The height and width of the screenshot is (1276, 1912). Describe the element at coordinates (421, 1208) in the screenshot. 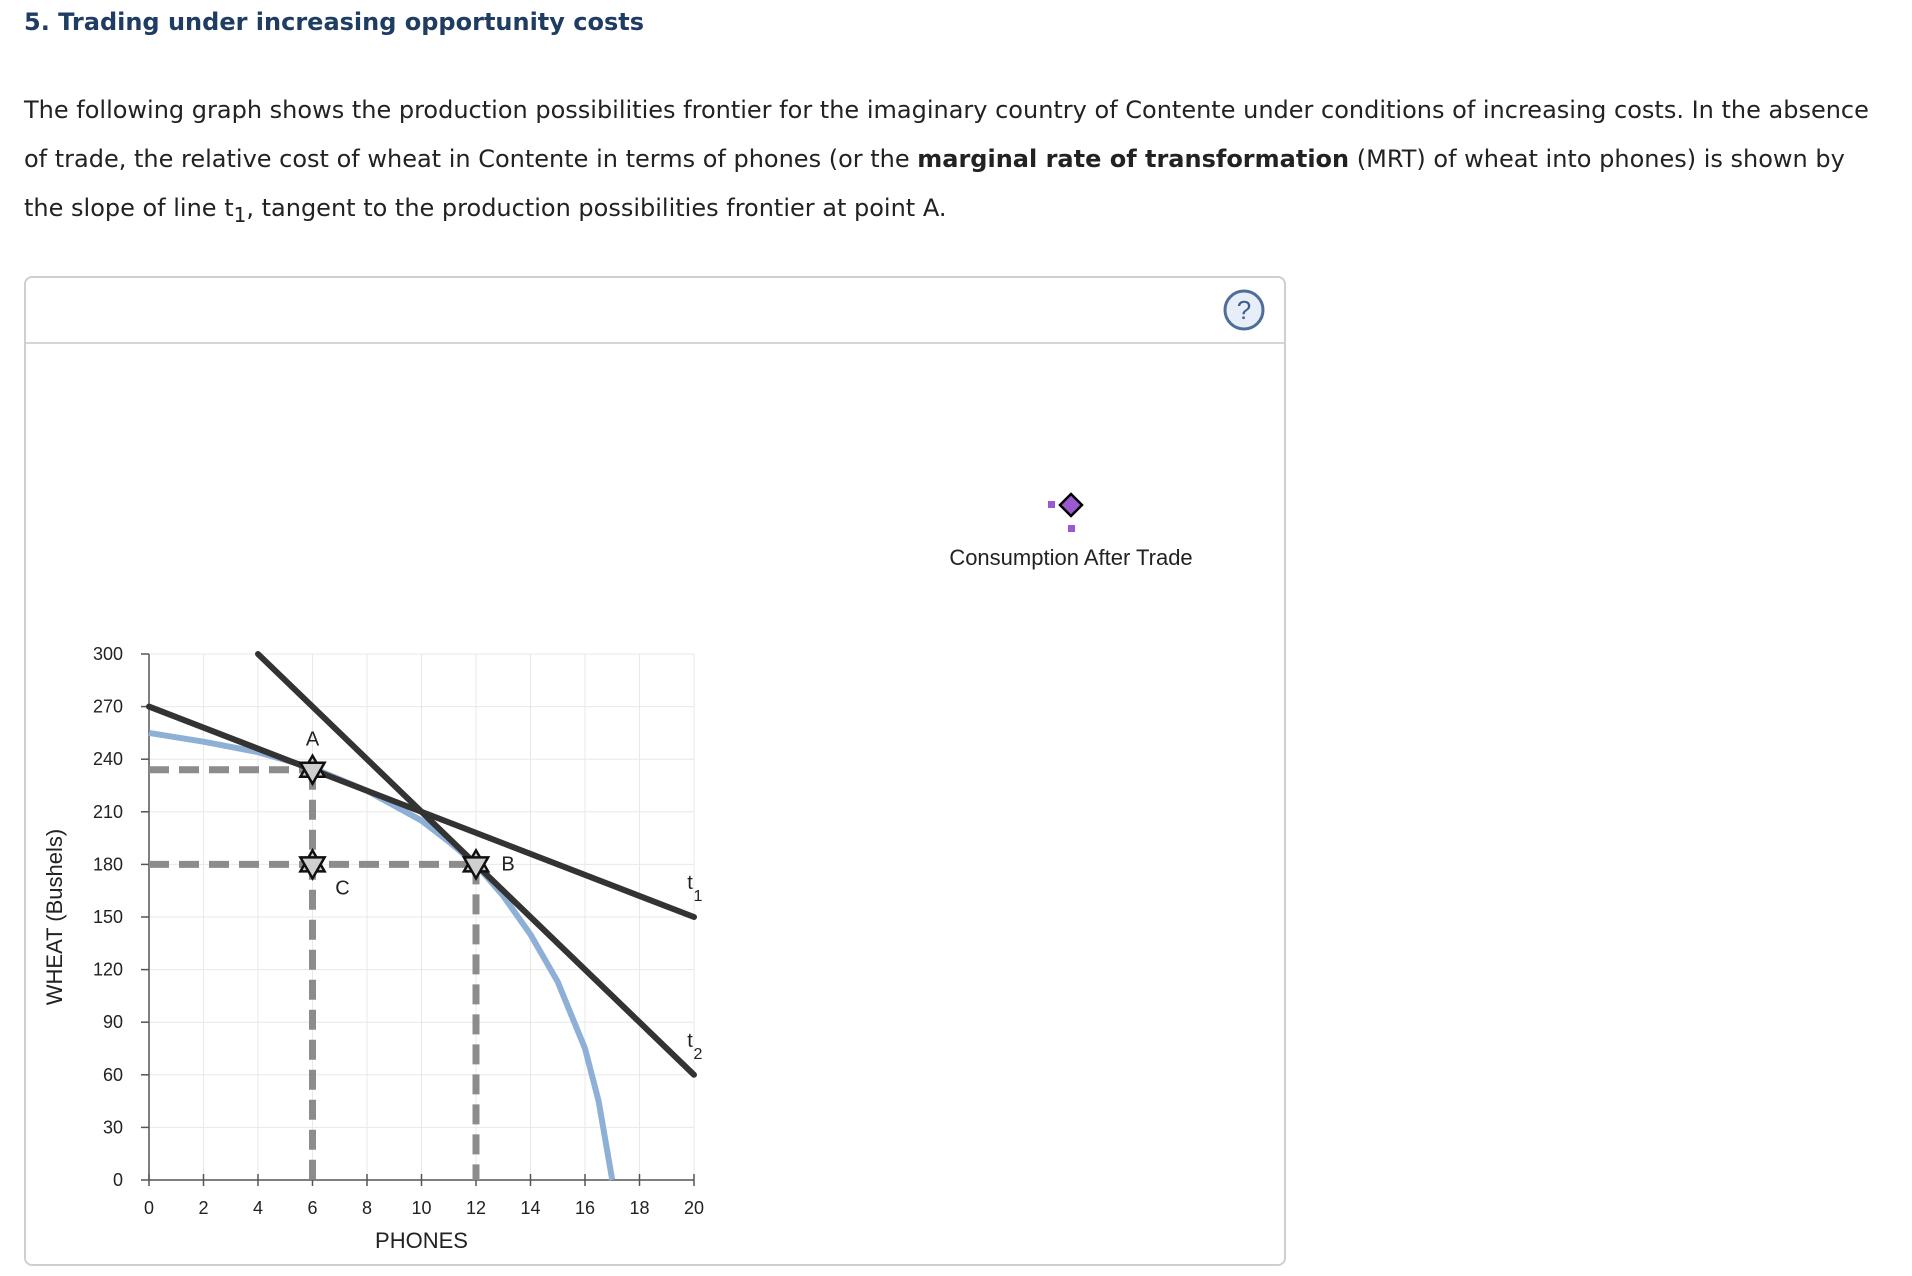

I see `x-tick-label: 10` at that location.